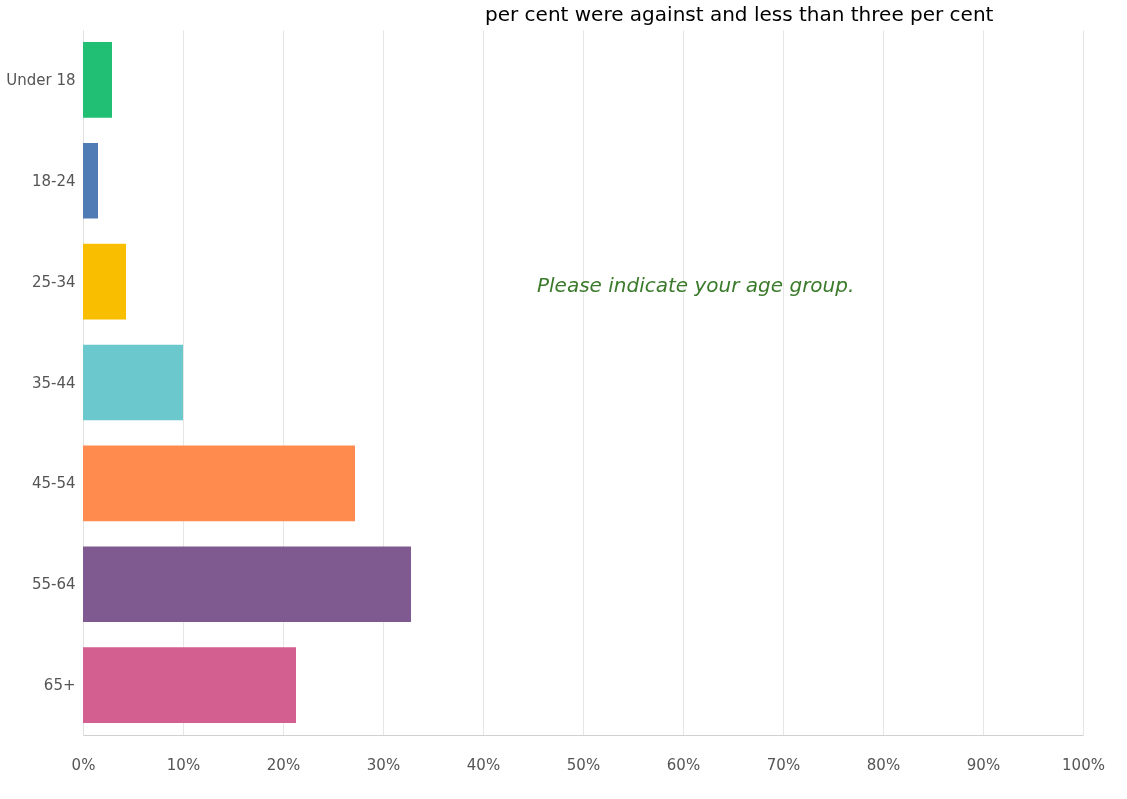 The height and width of the screenshot is (799, 1127). I want to click on x-tick-label: 10%, so click(183, 764).